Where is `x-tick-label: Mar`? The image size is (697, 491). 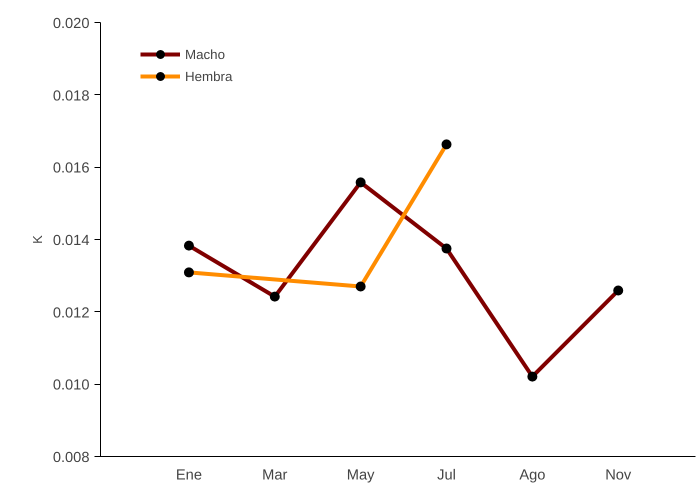
x-tick-label: Mar is located at coordinates (275, 476).